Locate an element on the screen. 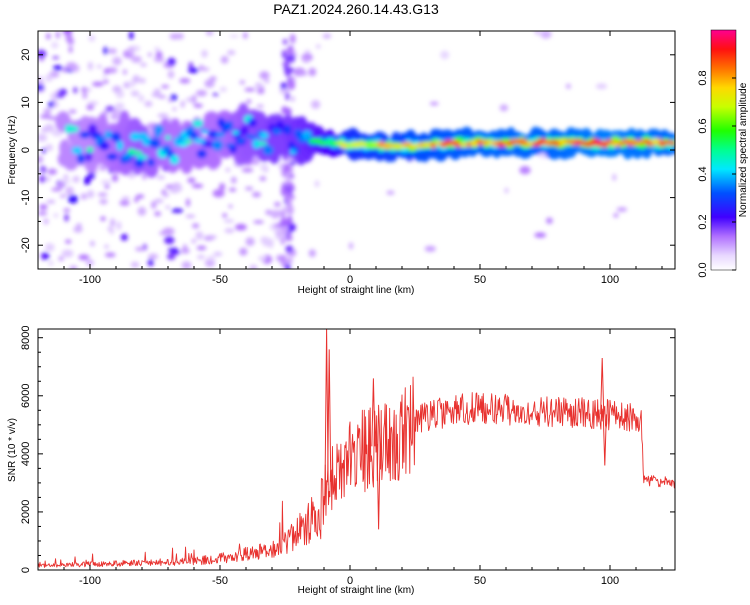 Image resolution: width=750 pixels, height=605 pixels. snr-ytick-label: 6000 is located at coordinates (26, 396).